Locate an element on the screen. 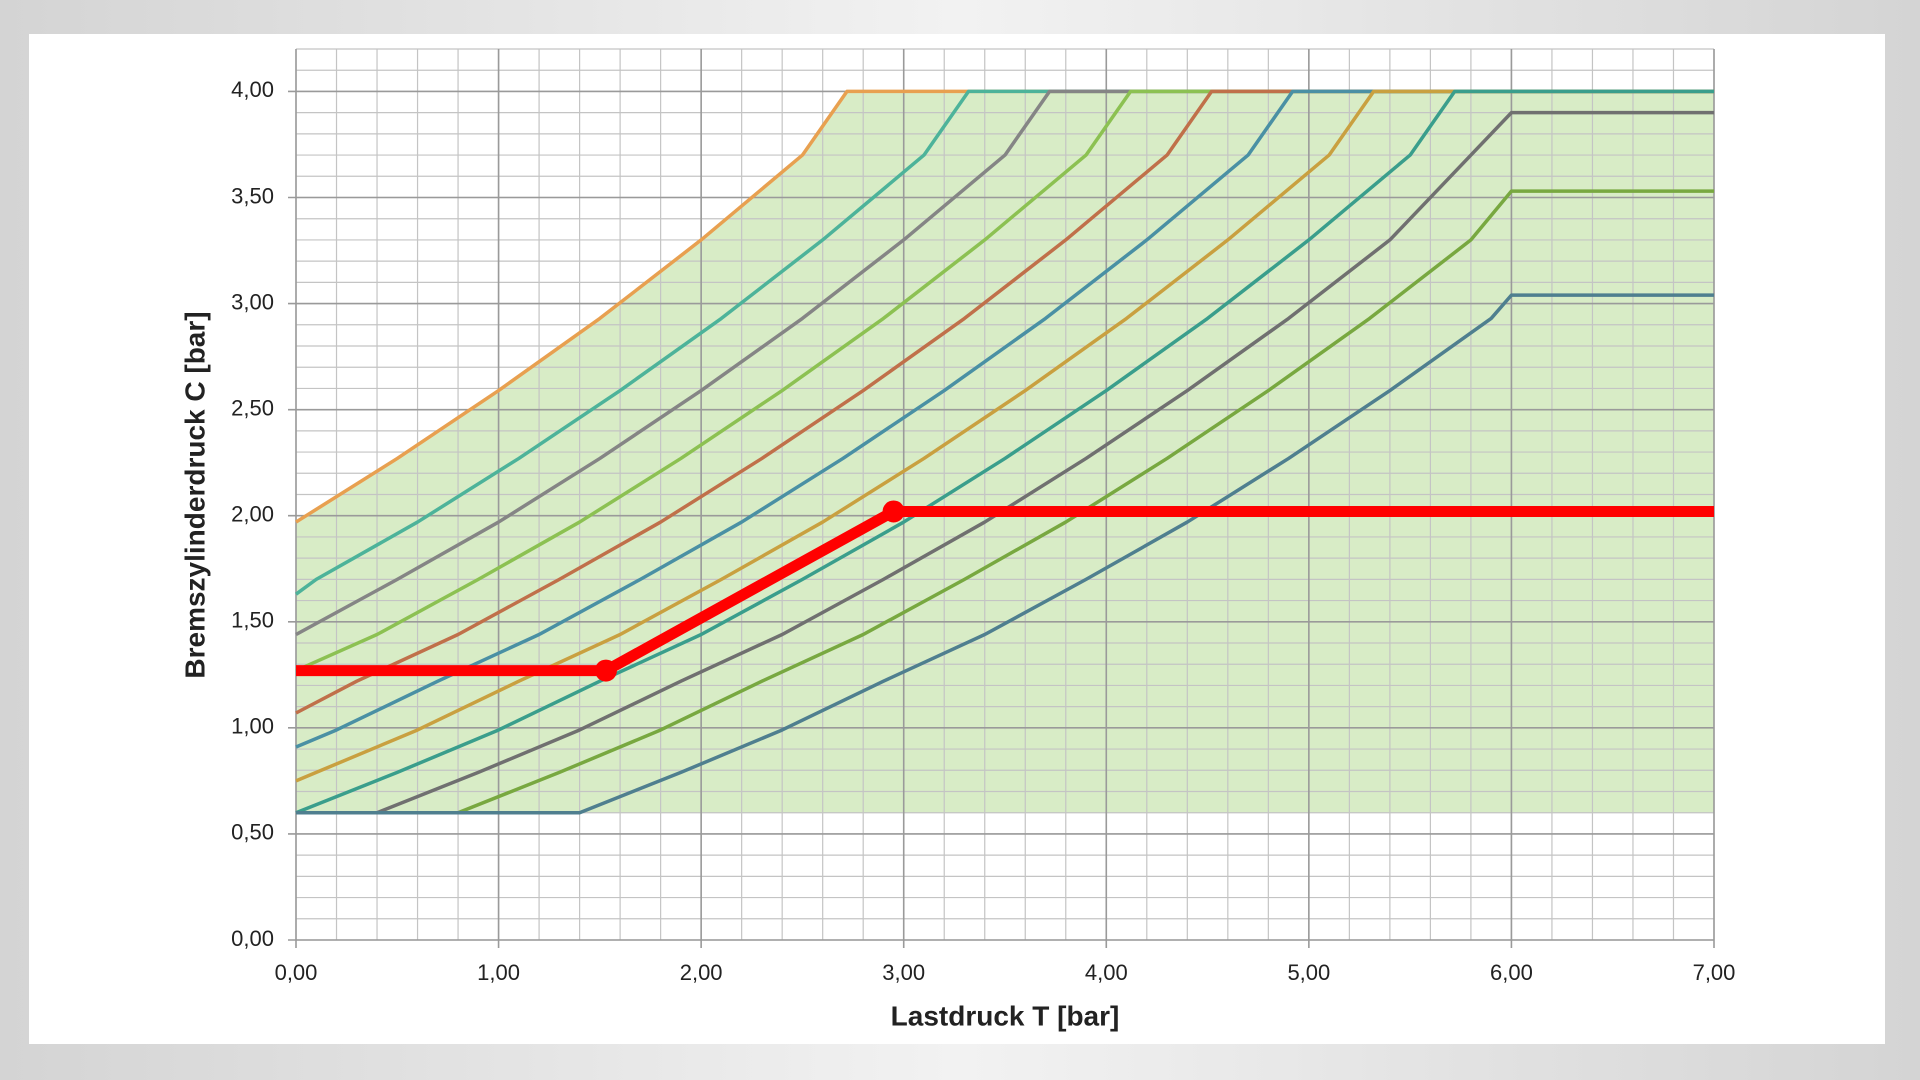 Image resolution: width=1920 pixels, height=1080 pixels. x-tick-label: 0,00 is located at coordinates (296, 972).